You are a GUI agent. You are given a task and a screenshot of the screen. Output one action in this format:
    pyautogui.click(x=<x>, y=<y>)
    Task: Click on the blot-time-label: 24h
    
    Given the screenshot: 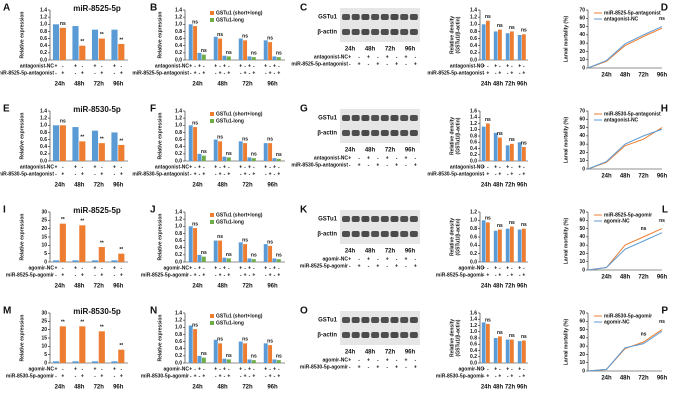 What is the action you would take?
    pyautogui.click(x=350, y=50)
    